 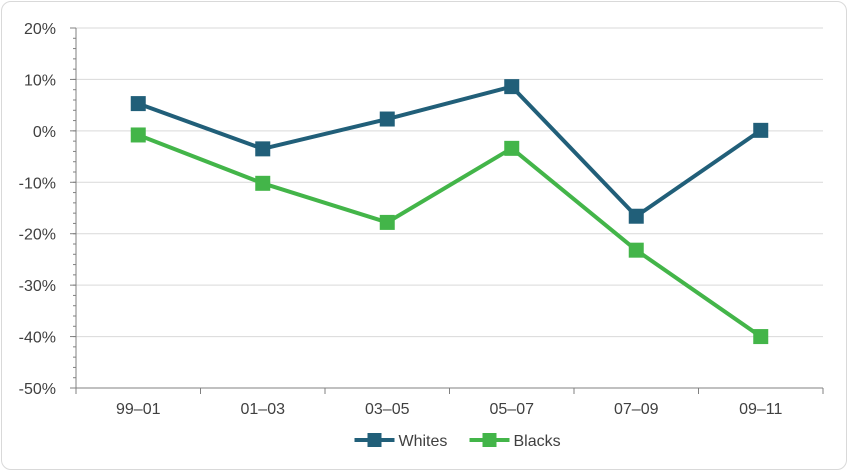 I want to click on y-tick-label: 10%, so click(x=40, y=80).